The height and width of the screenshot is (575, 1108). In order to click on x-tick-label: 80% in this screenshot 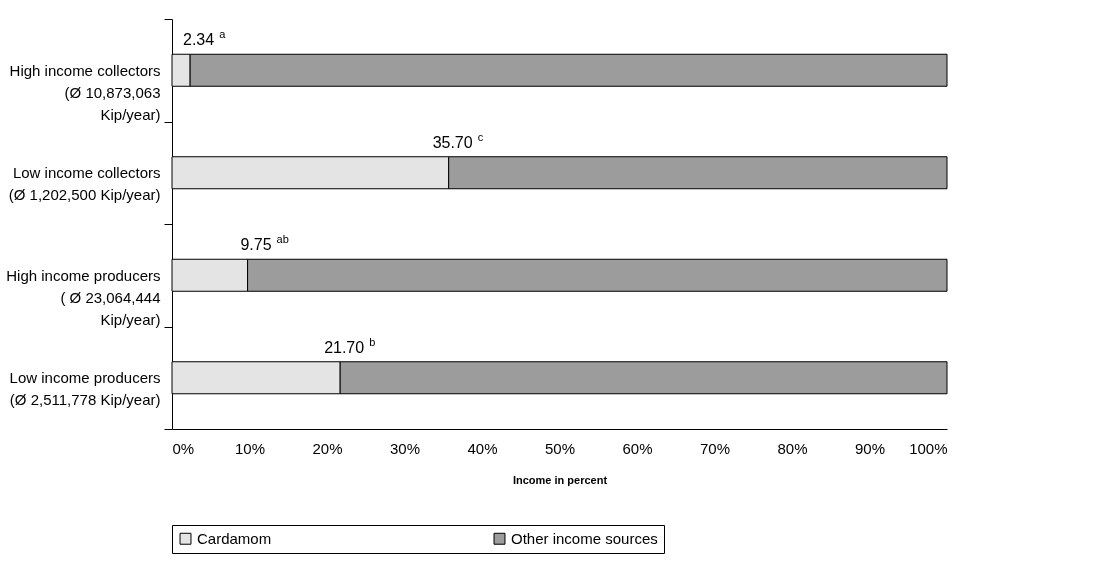, I will do `click(792, 448)`.